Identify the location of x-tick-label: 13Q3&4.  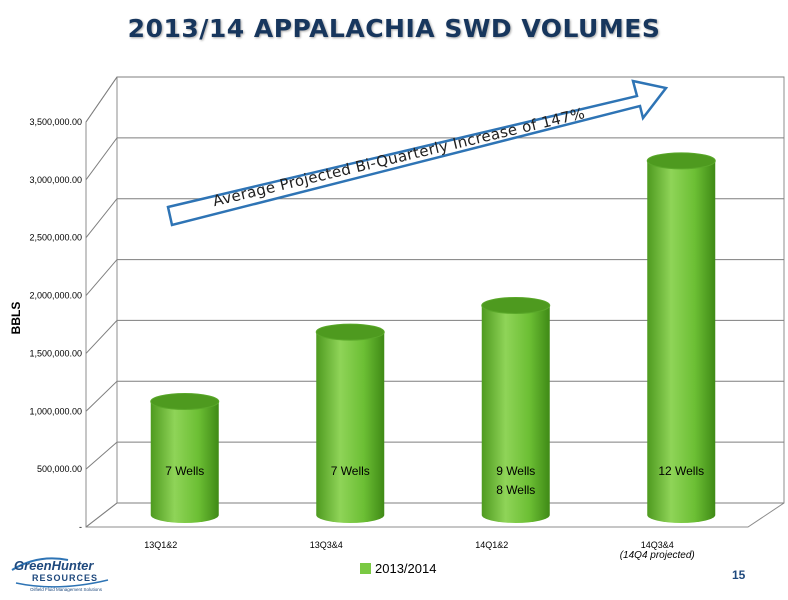
(326, 545).